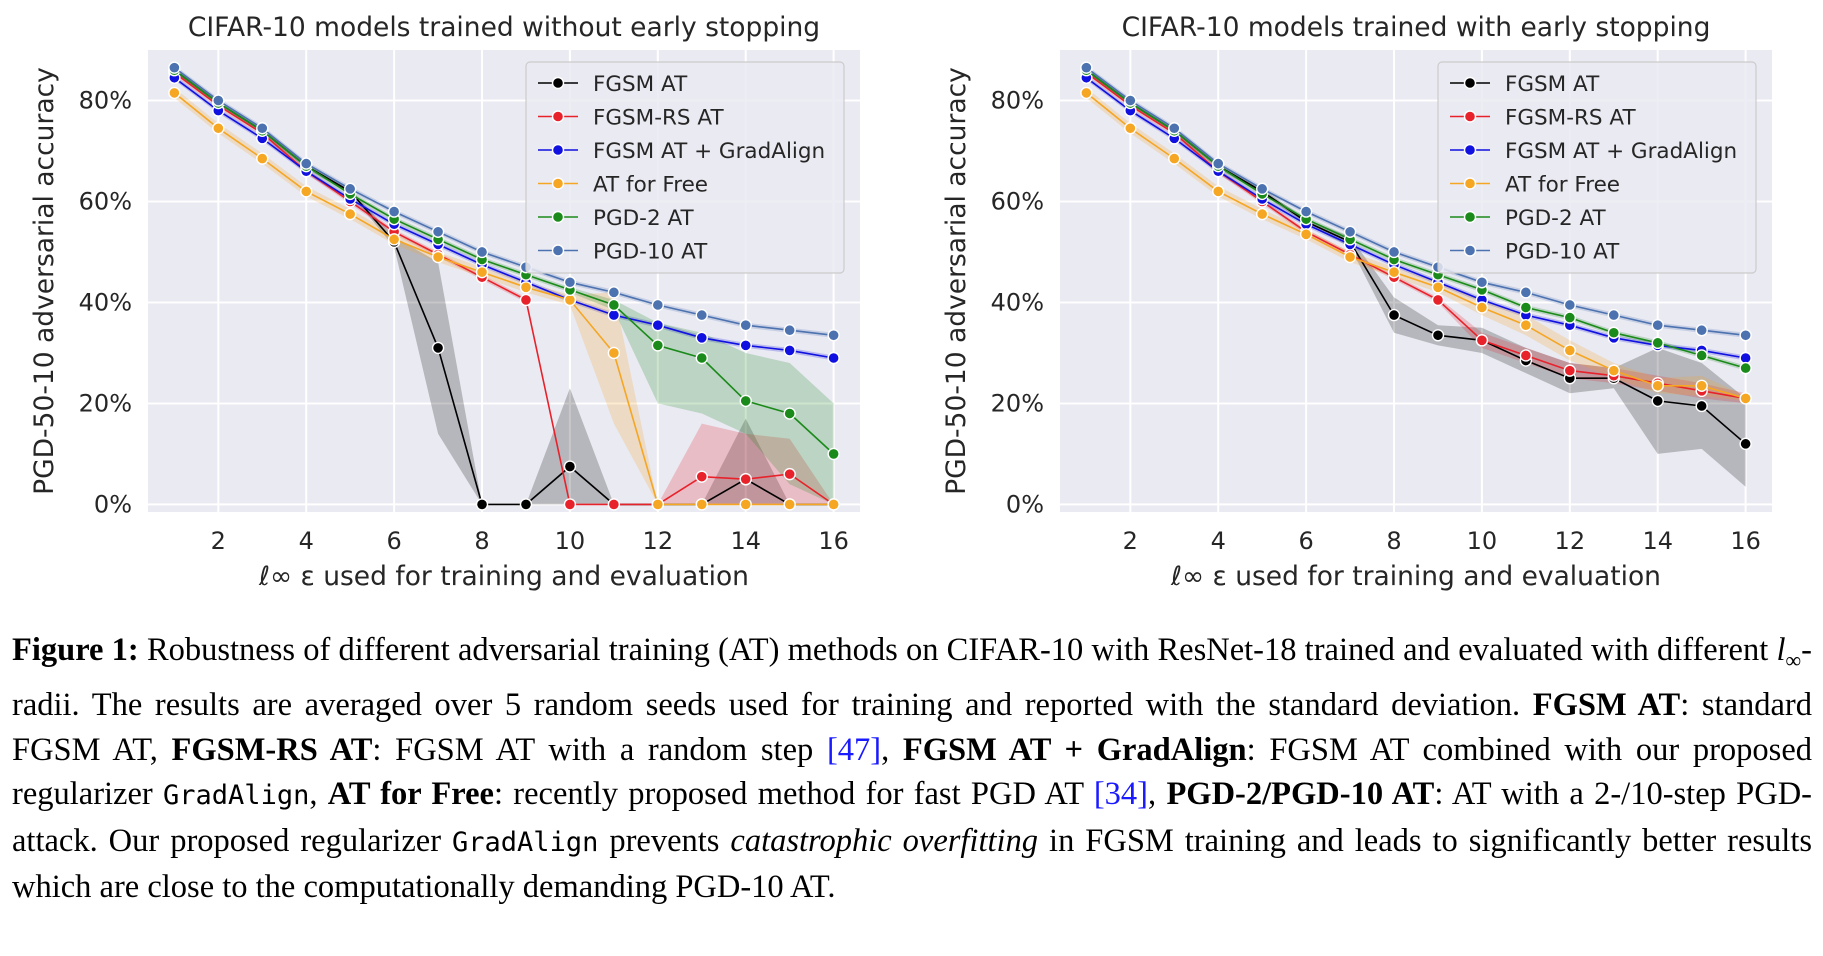 This screenshot has width=1823, height=956. What do you see at coordinates (833, 541) in the screenshot?
I see `x-tick-label: 16` at bounding box center [833, 541].